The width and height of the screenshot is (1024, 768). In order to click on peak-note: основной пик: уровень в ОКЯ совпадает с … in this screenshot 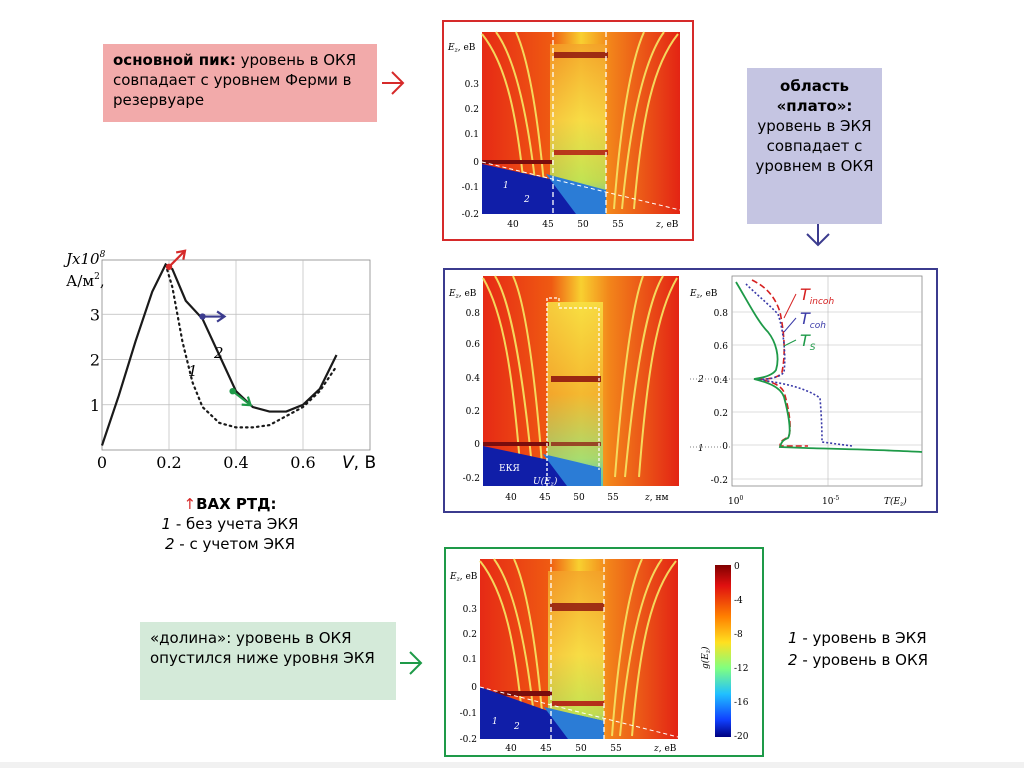, I will do `click(240, 83)`.